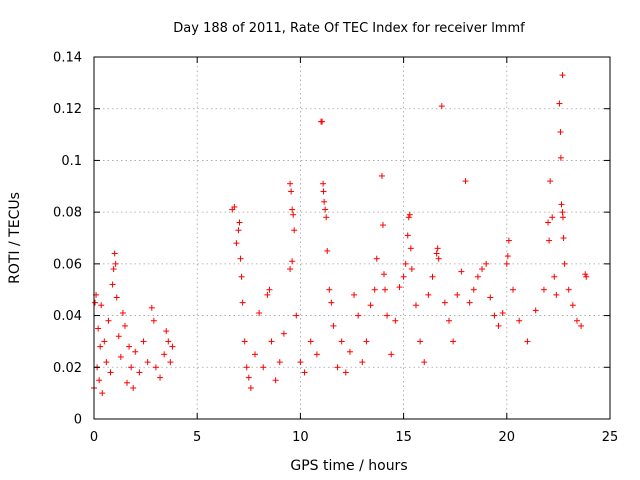 The width and height of the screenshot is (640, 480). What do you see at coordinates (67, 368) in the screenshot?
I see `y-tick-label: 0.02` at bounding box center [67, 368].